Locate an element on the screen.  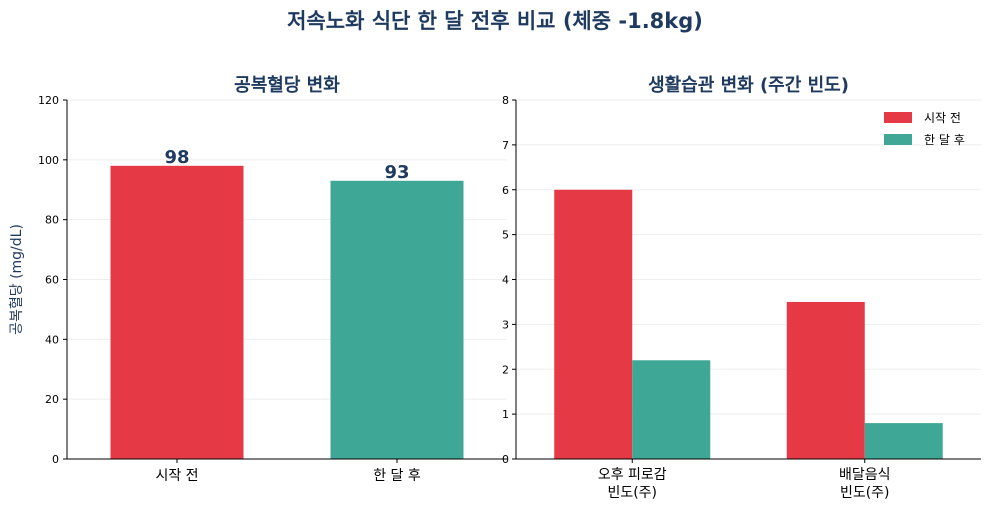
right-y-tick-label: 2 is located at coordinates (505, 369).